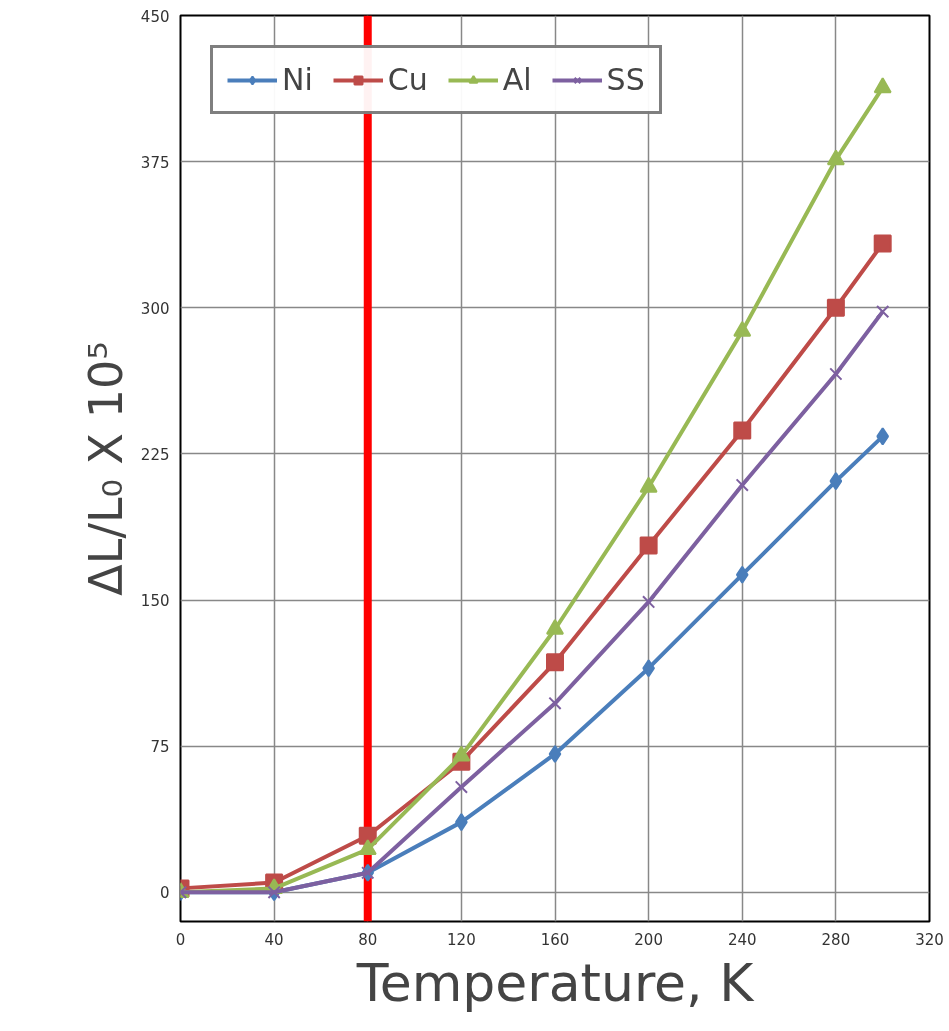  Describe the element at coordinates (160, 747) in the screenshot. I see `y-tick-label: 75` at that location.